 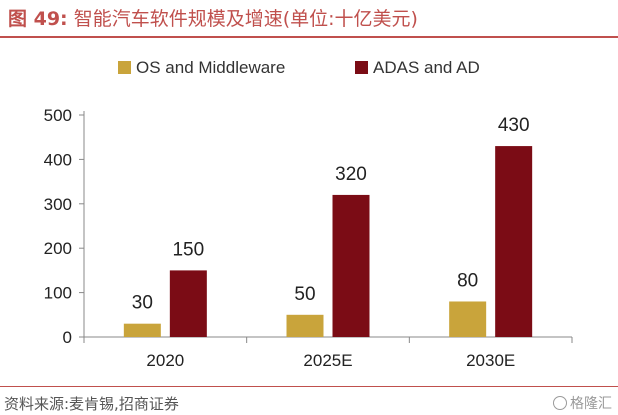 I want to click on source-note: 资料来源:麦肯锡,招商证券, so click(x=91, y=404).